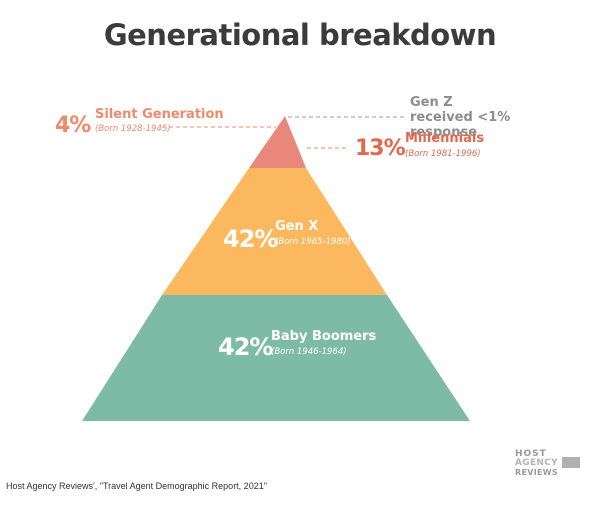 The width and height of the screenshot is (600, 511). Describe the element at coordinates (73, 125) in the screenshot. I see `silent-generation-percent: 4%` at that location.